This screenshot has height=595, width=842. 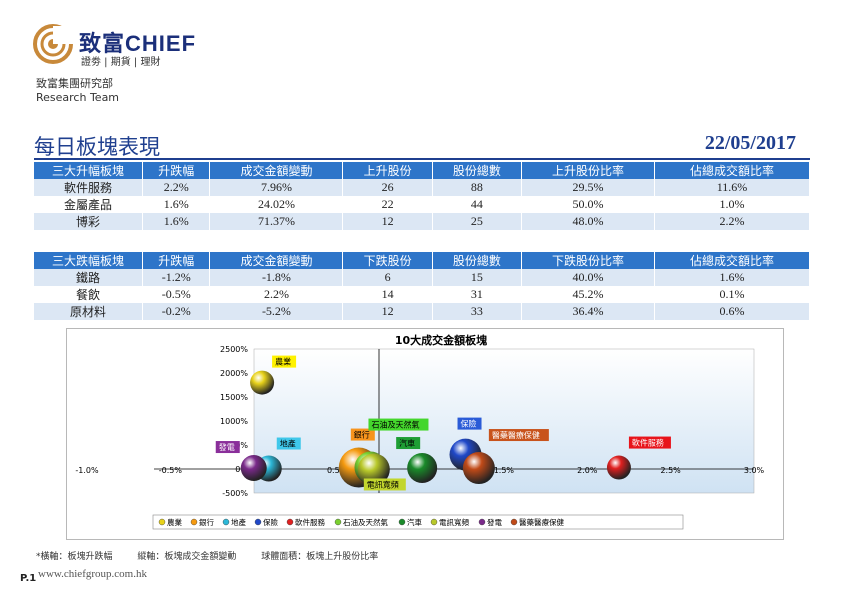 I want to click on company-logo: 致富CHIEF 證劵 | 期貨 | 理財, so click(x=138, y=46).